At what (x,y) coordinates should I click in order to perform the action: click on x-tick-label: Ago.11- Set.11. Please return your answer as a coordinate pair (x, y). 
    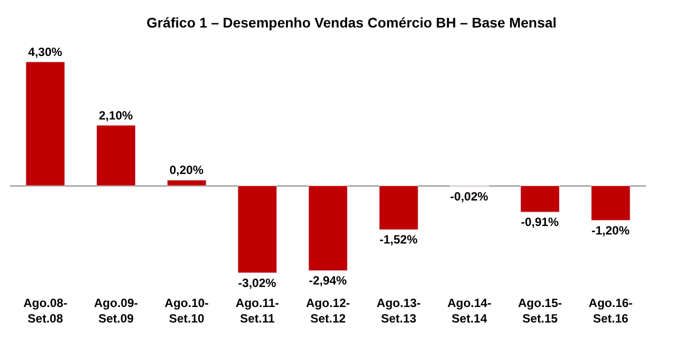
    Looking at the image, I should click on (258, 311).